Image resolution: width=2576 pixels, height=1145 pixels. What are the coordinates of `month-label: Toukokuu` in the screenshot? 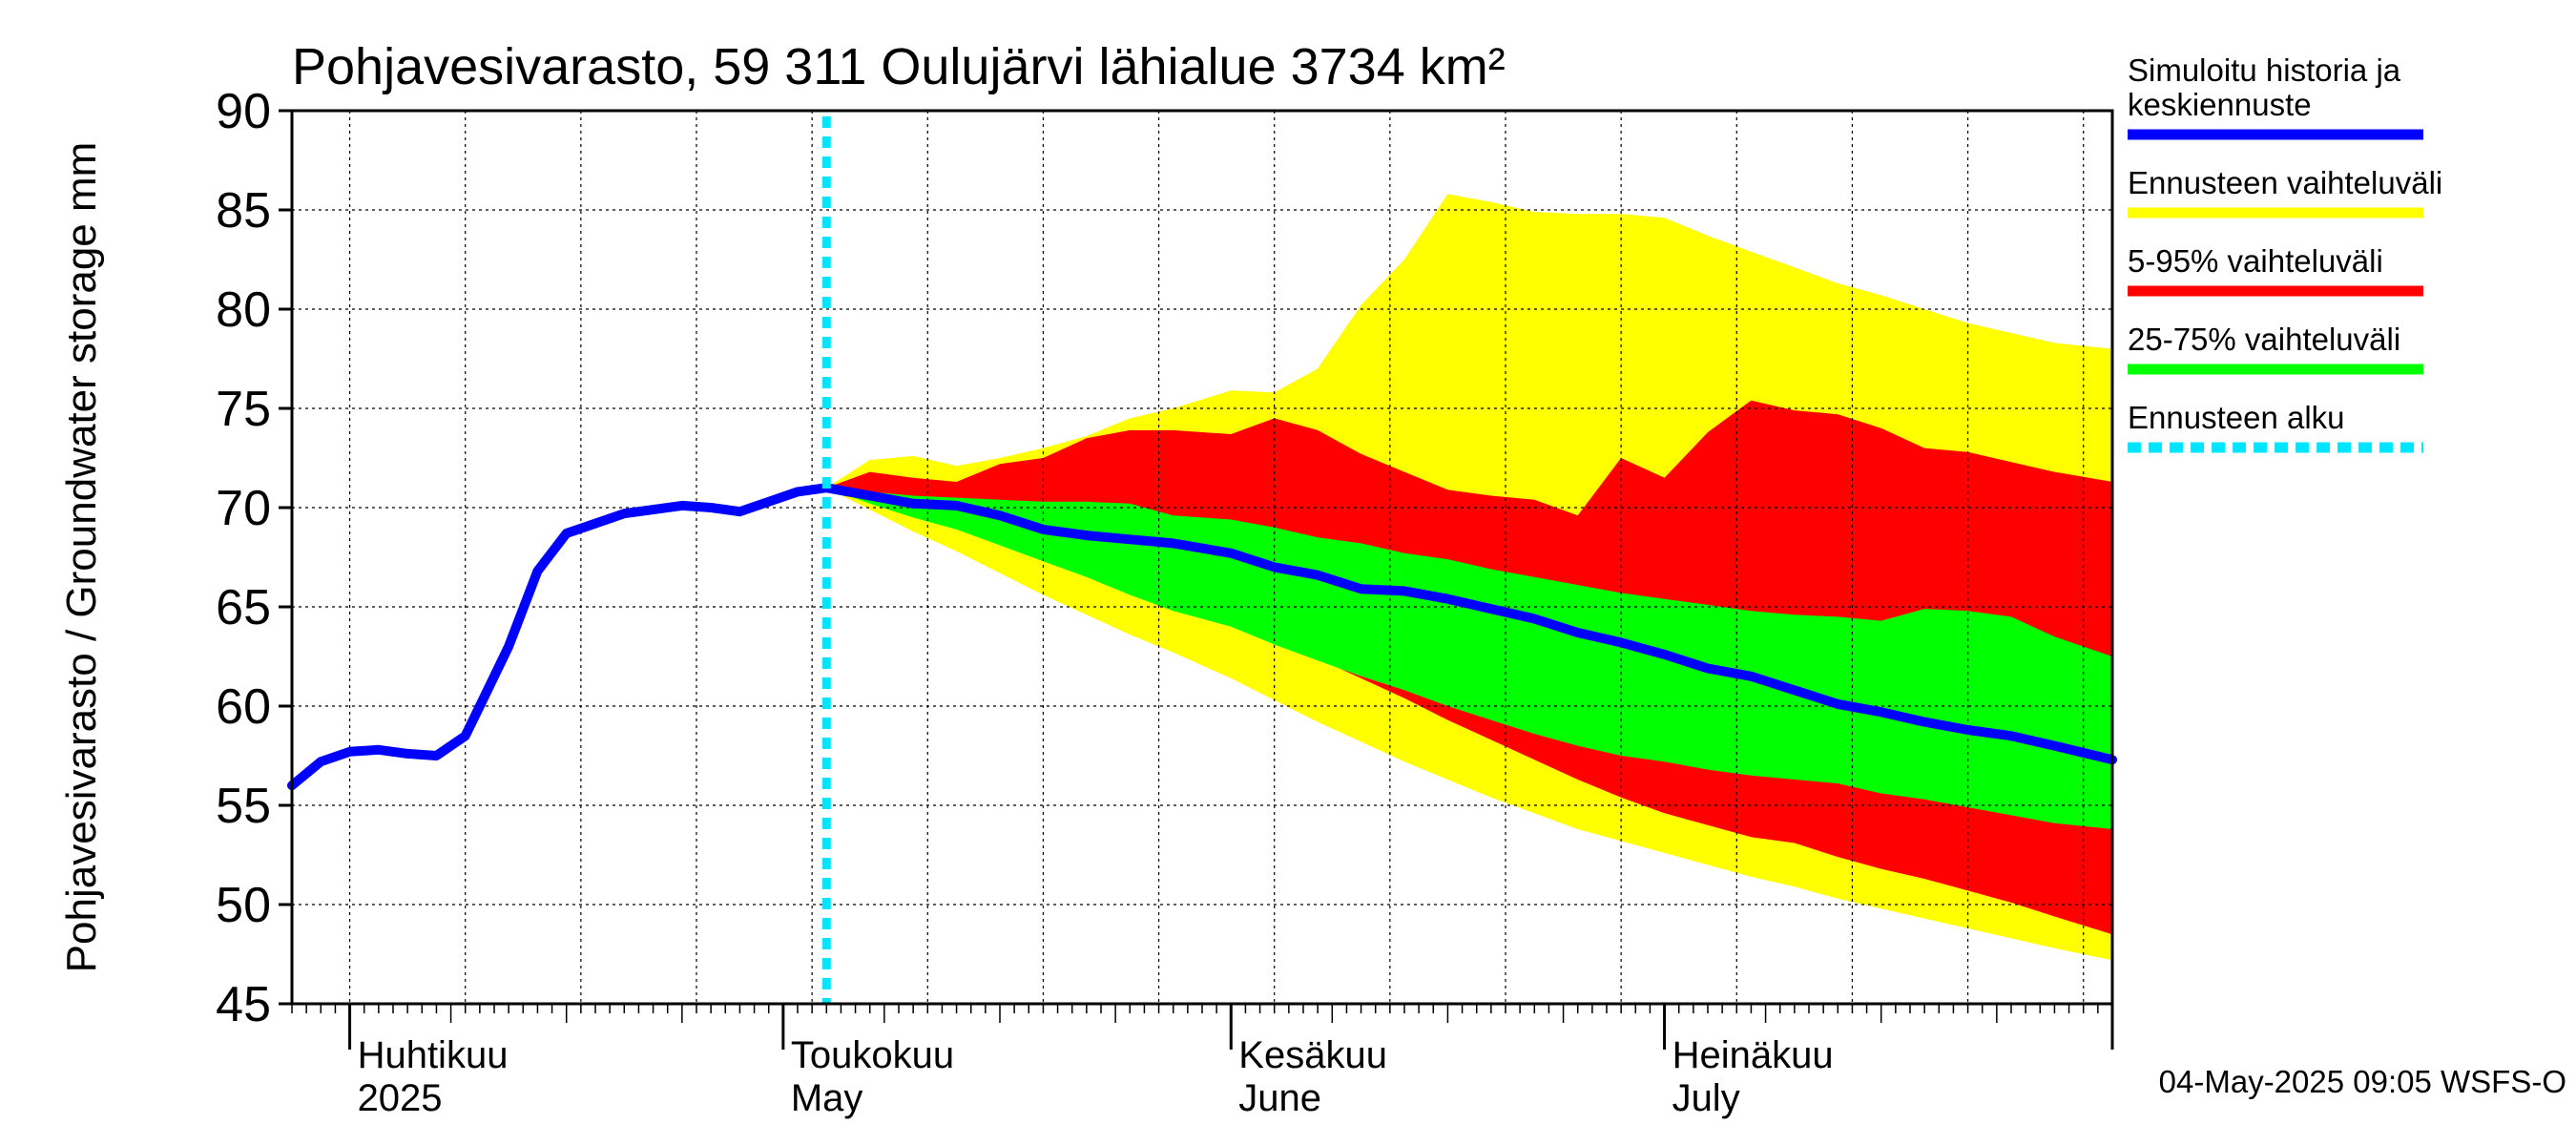 It's located at (872, 1055).